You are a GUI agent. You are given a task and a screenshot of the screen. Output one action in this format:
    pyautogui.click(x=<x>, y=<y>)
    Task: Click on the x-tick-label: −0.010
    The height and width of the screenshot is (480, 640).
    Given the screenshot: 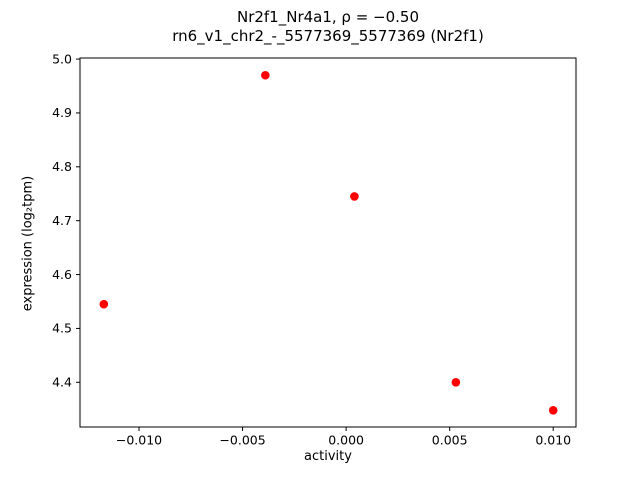 What is the action you would take?
    pyautogui.click(x=139, y=440)
    